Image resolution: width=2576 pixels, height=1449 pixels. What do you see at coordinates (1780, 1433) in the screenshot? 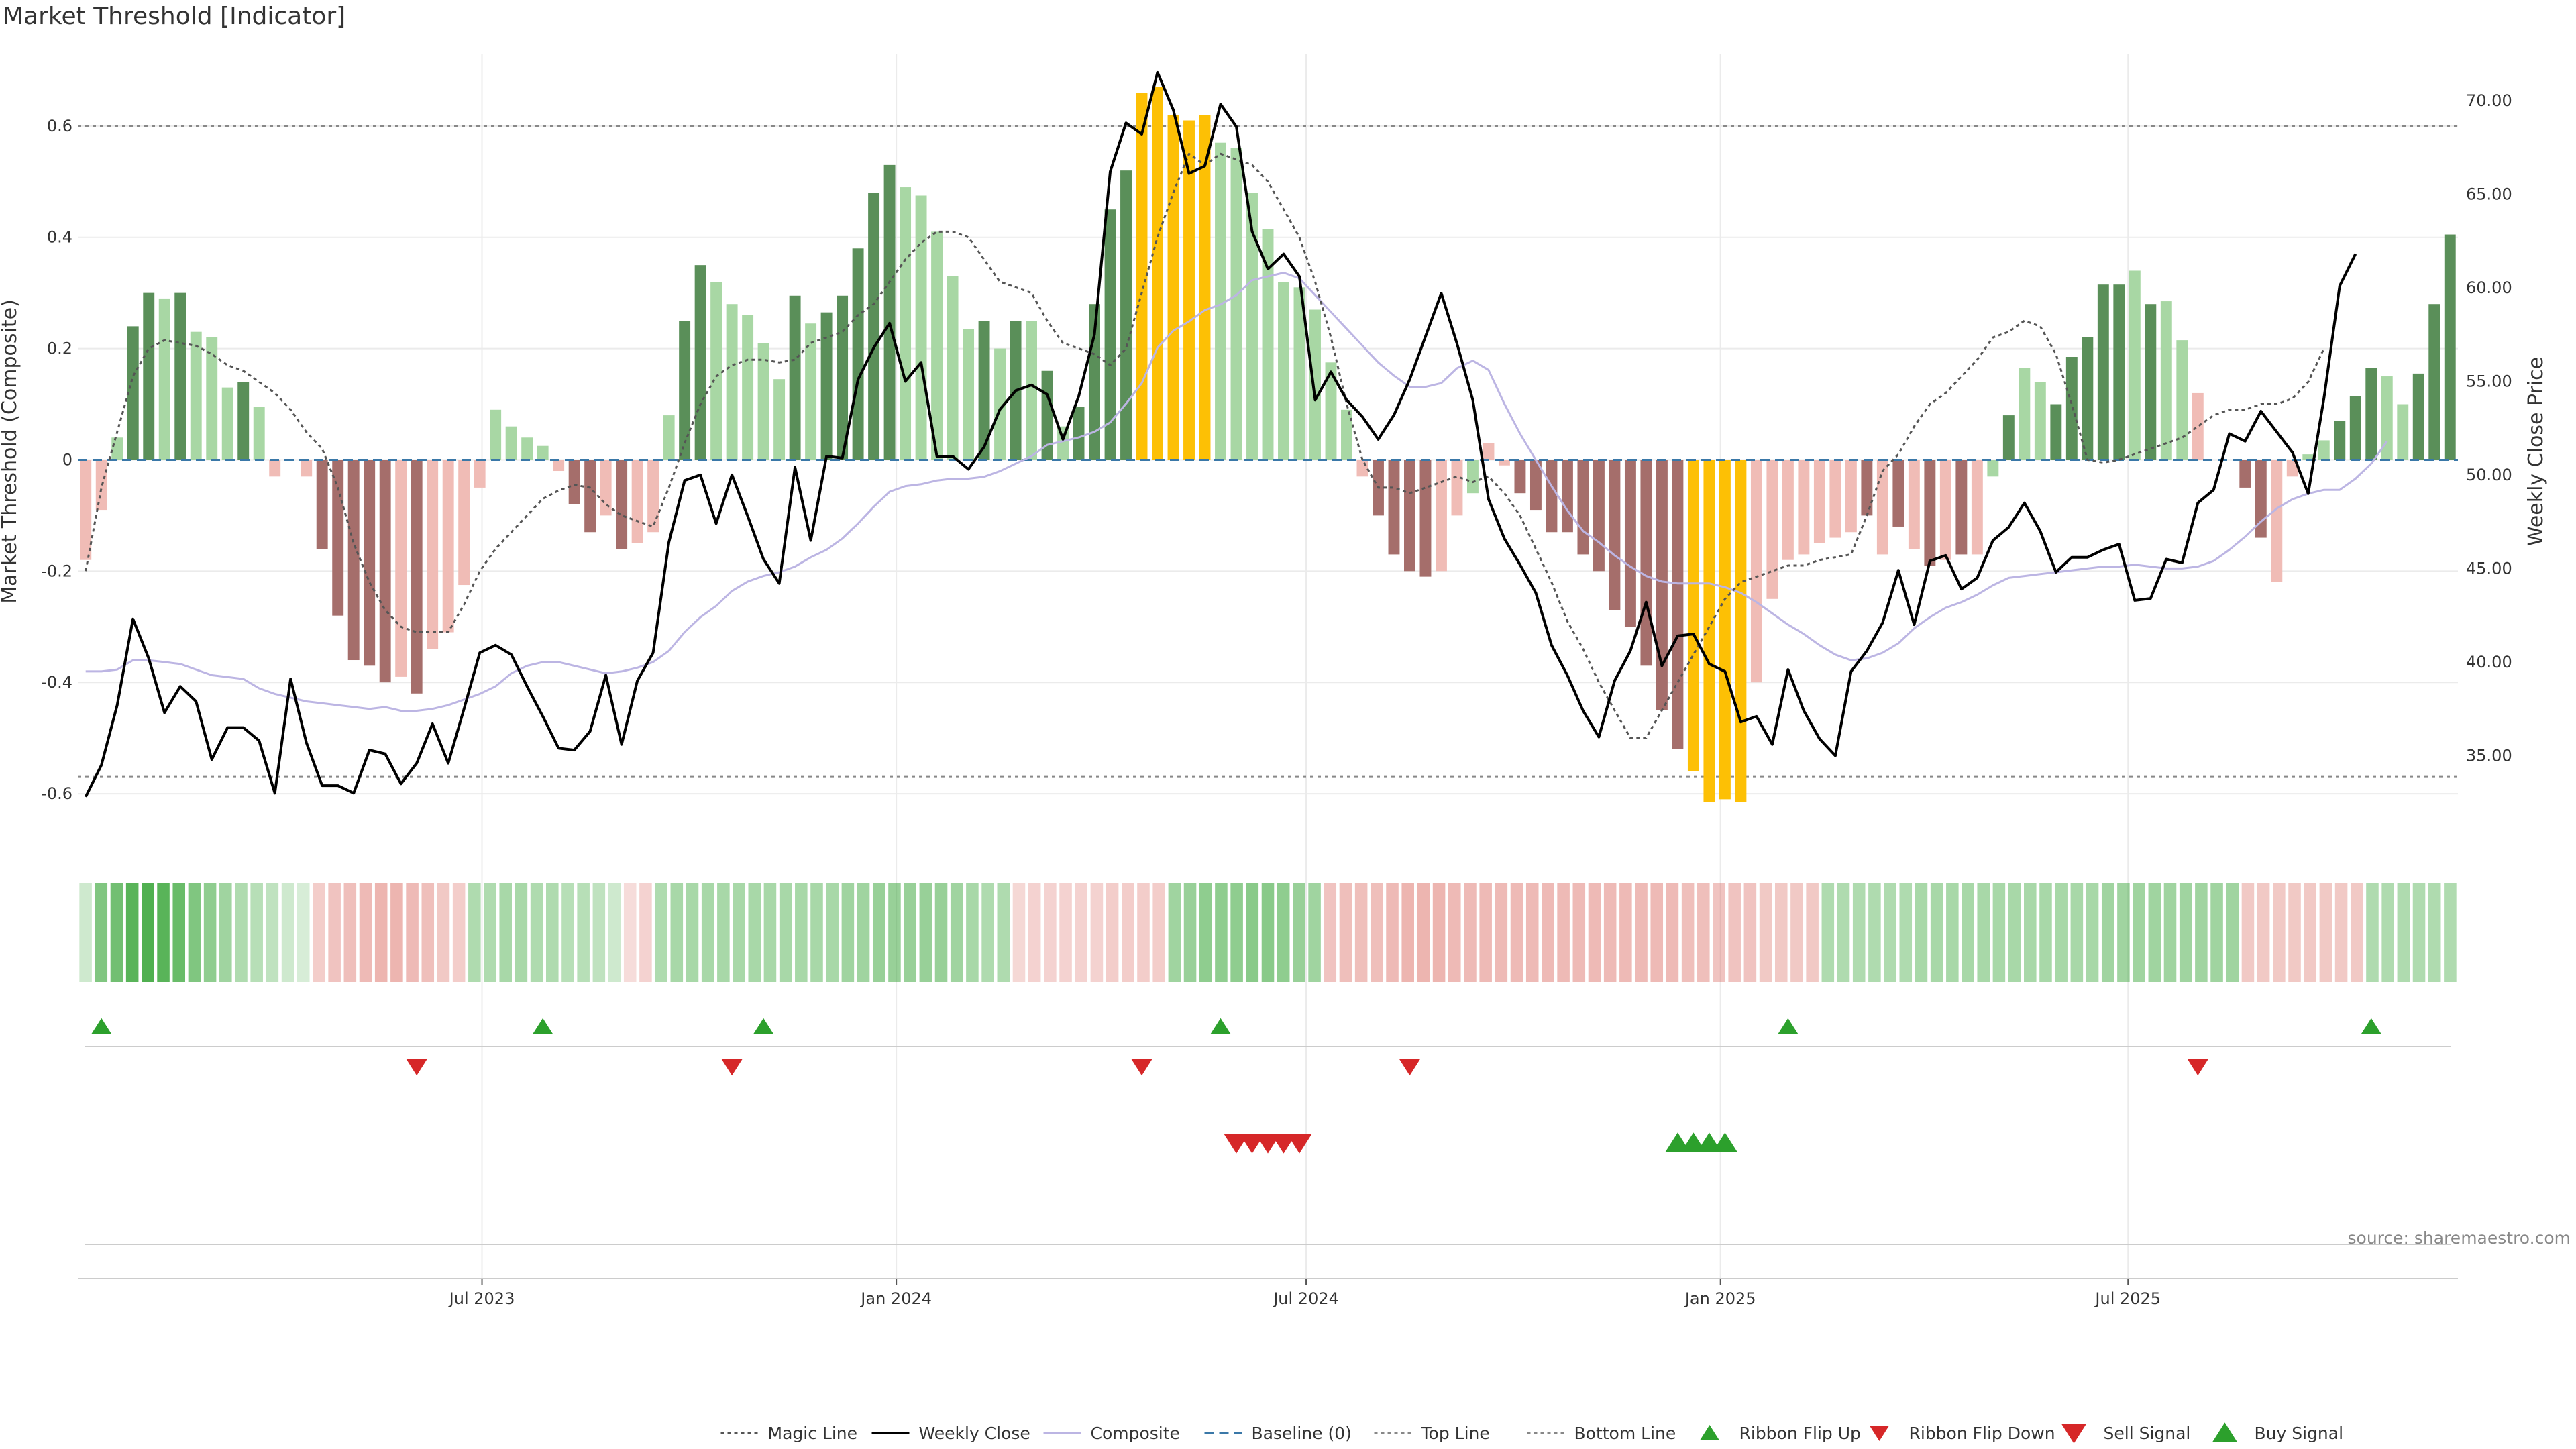
I see `legend-item: Ribbon Flip Up` at bounding box center [1780, 1433].